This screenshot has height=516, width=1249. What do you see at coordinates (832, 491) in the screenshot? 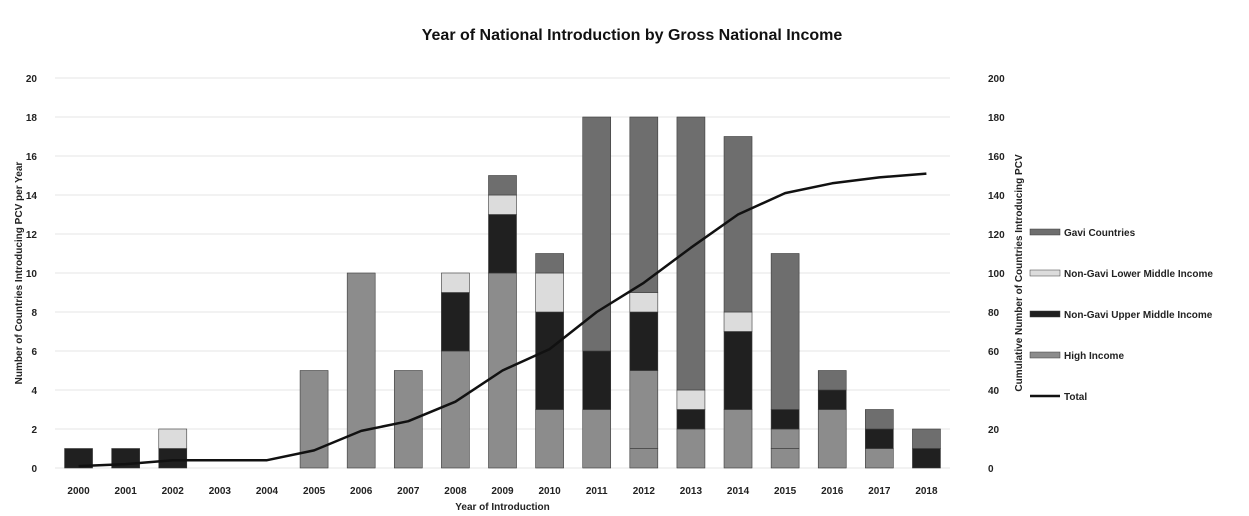
I see `x-tick-label: 2016` at bounding box center [832, 491].